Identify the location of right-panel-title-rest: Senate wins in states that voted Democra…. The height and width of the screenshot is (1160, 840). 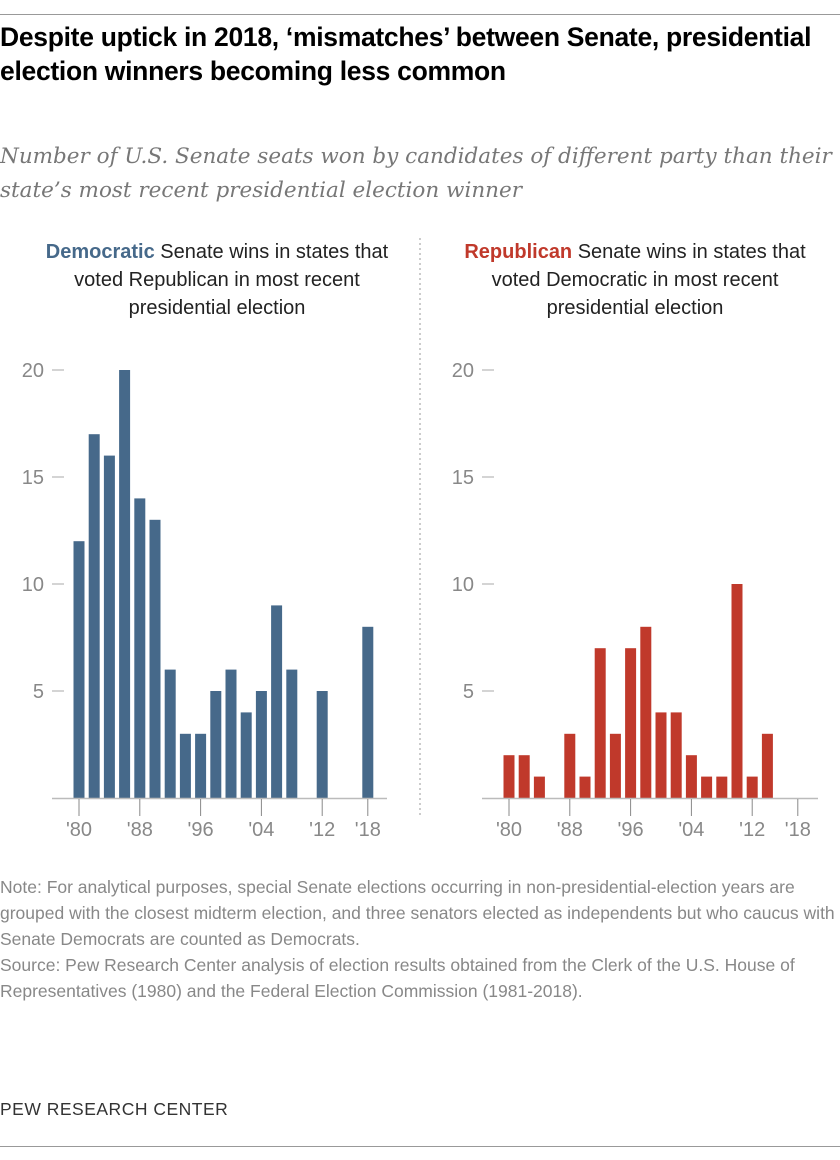
(648, 280).